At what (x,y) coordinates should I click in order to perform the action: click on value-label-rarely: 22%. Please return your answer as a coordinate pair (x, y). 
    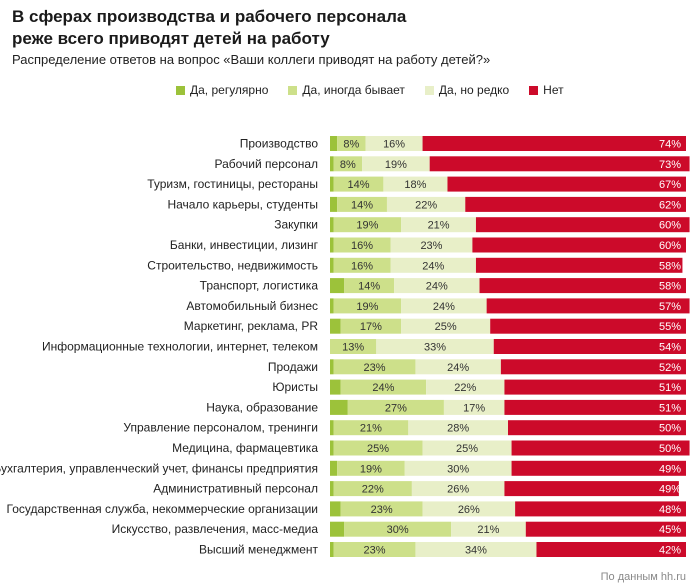
    Looking at the image, I should click on (465, 388).